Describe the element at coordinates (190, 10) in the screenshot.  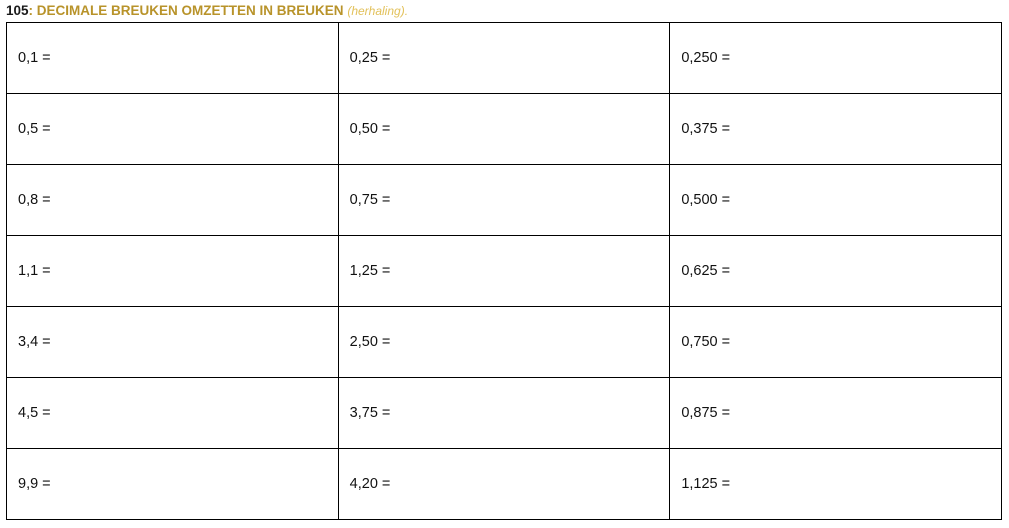
I see `exercise-heading: DECIMALE BREUKEN OMZETTEN IN BREUKEN` at that location.